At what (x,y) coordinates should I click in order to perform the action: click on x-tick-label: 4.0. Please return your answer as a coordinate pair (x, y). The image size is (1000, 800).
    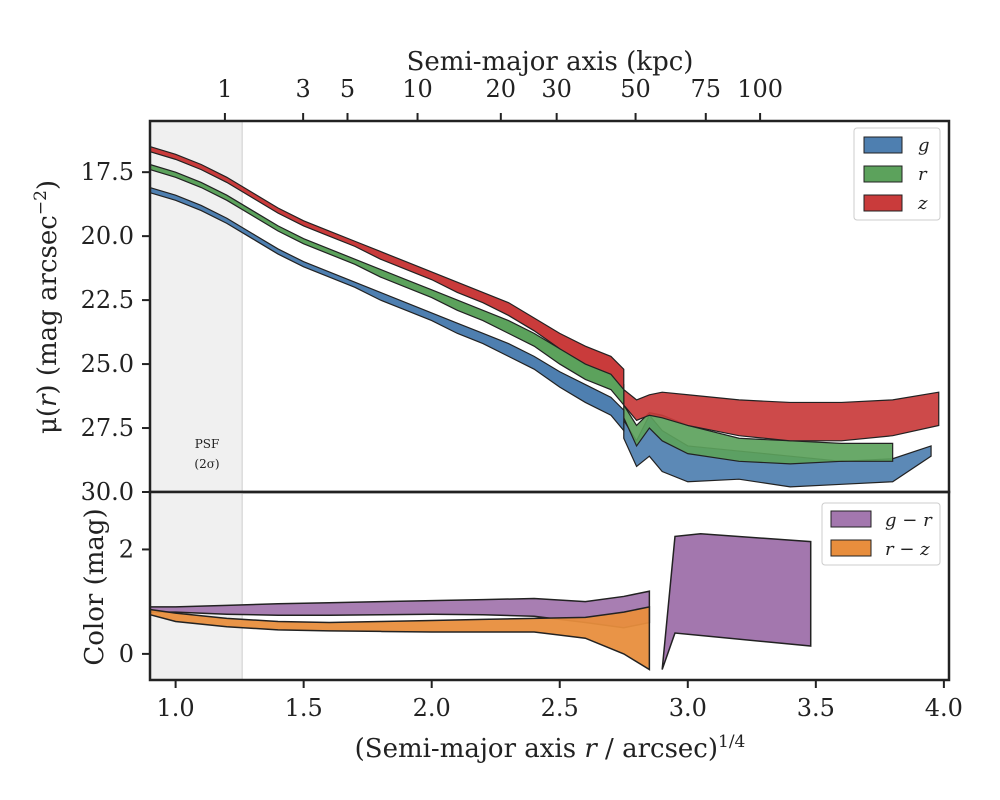
    Looking at the image, I should click on (944, 708).